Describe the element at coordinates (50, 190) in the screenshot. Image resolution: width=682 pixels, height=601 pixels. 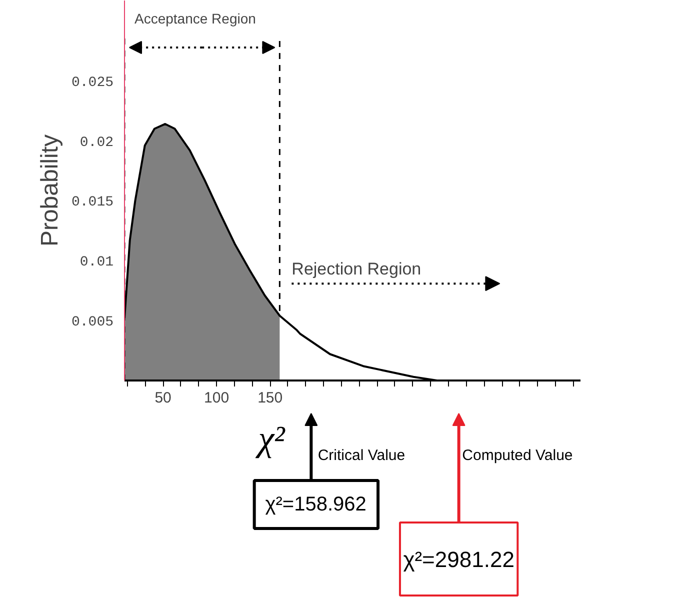
I see `y-axis-title: Probability` at that location.